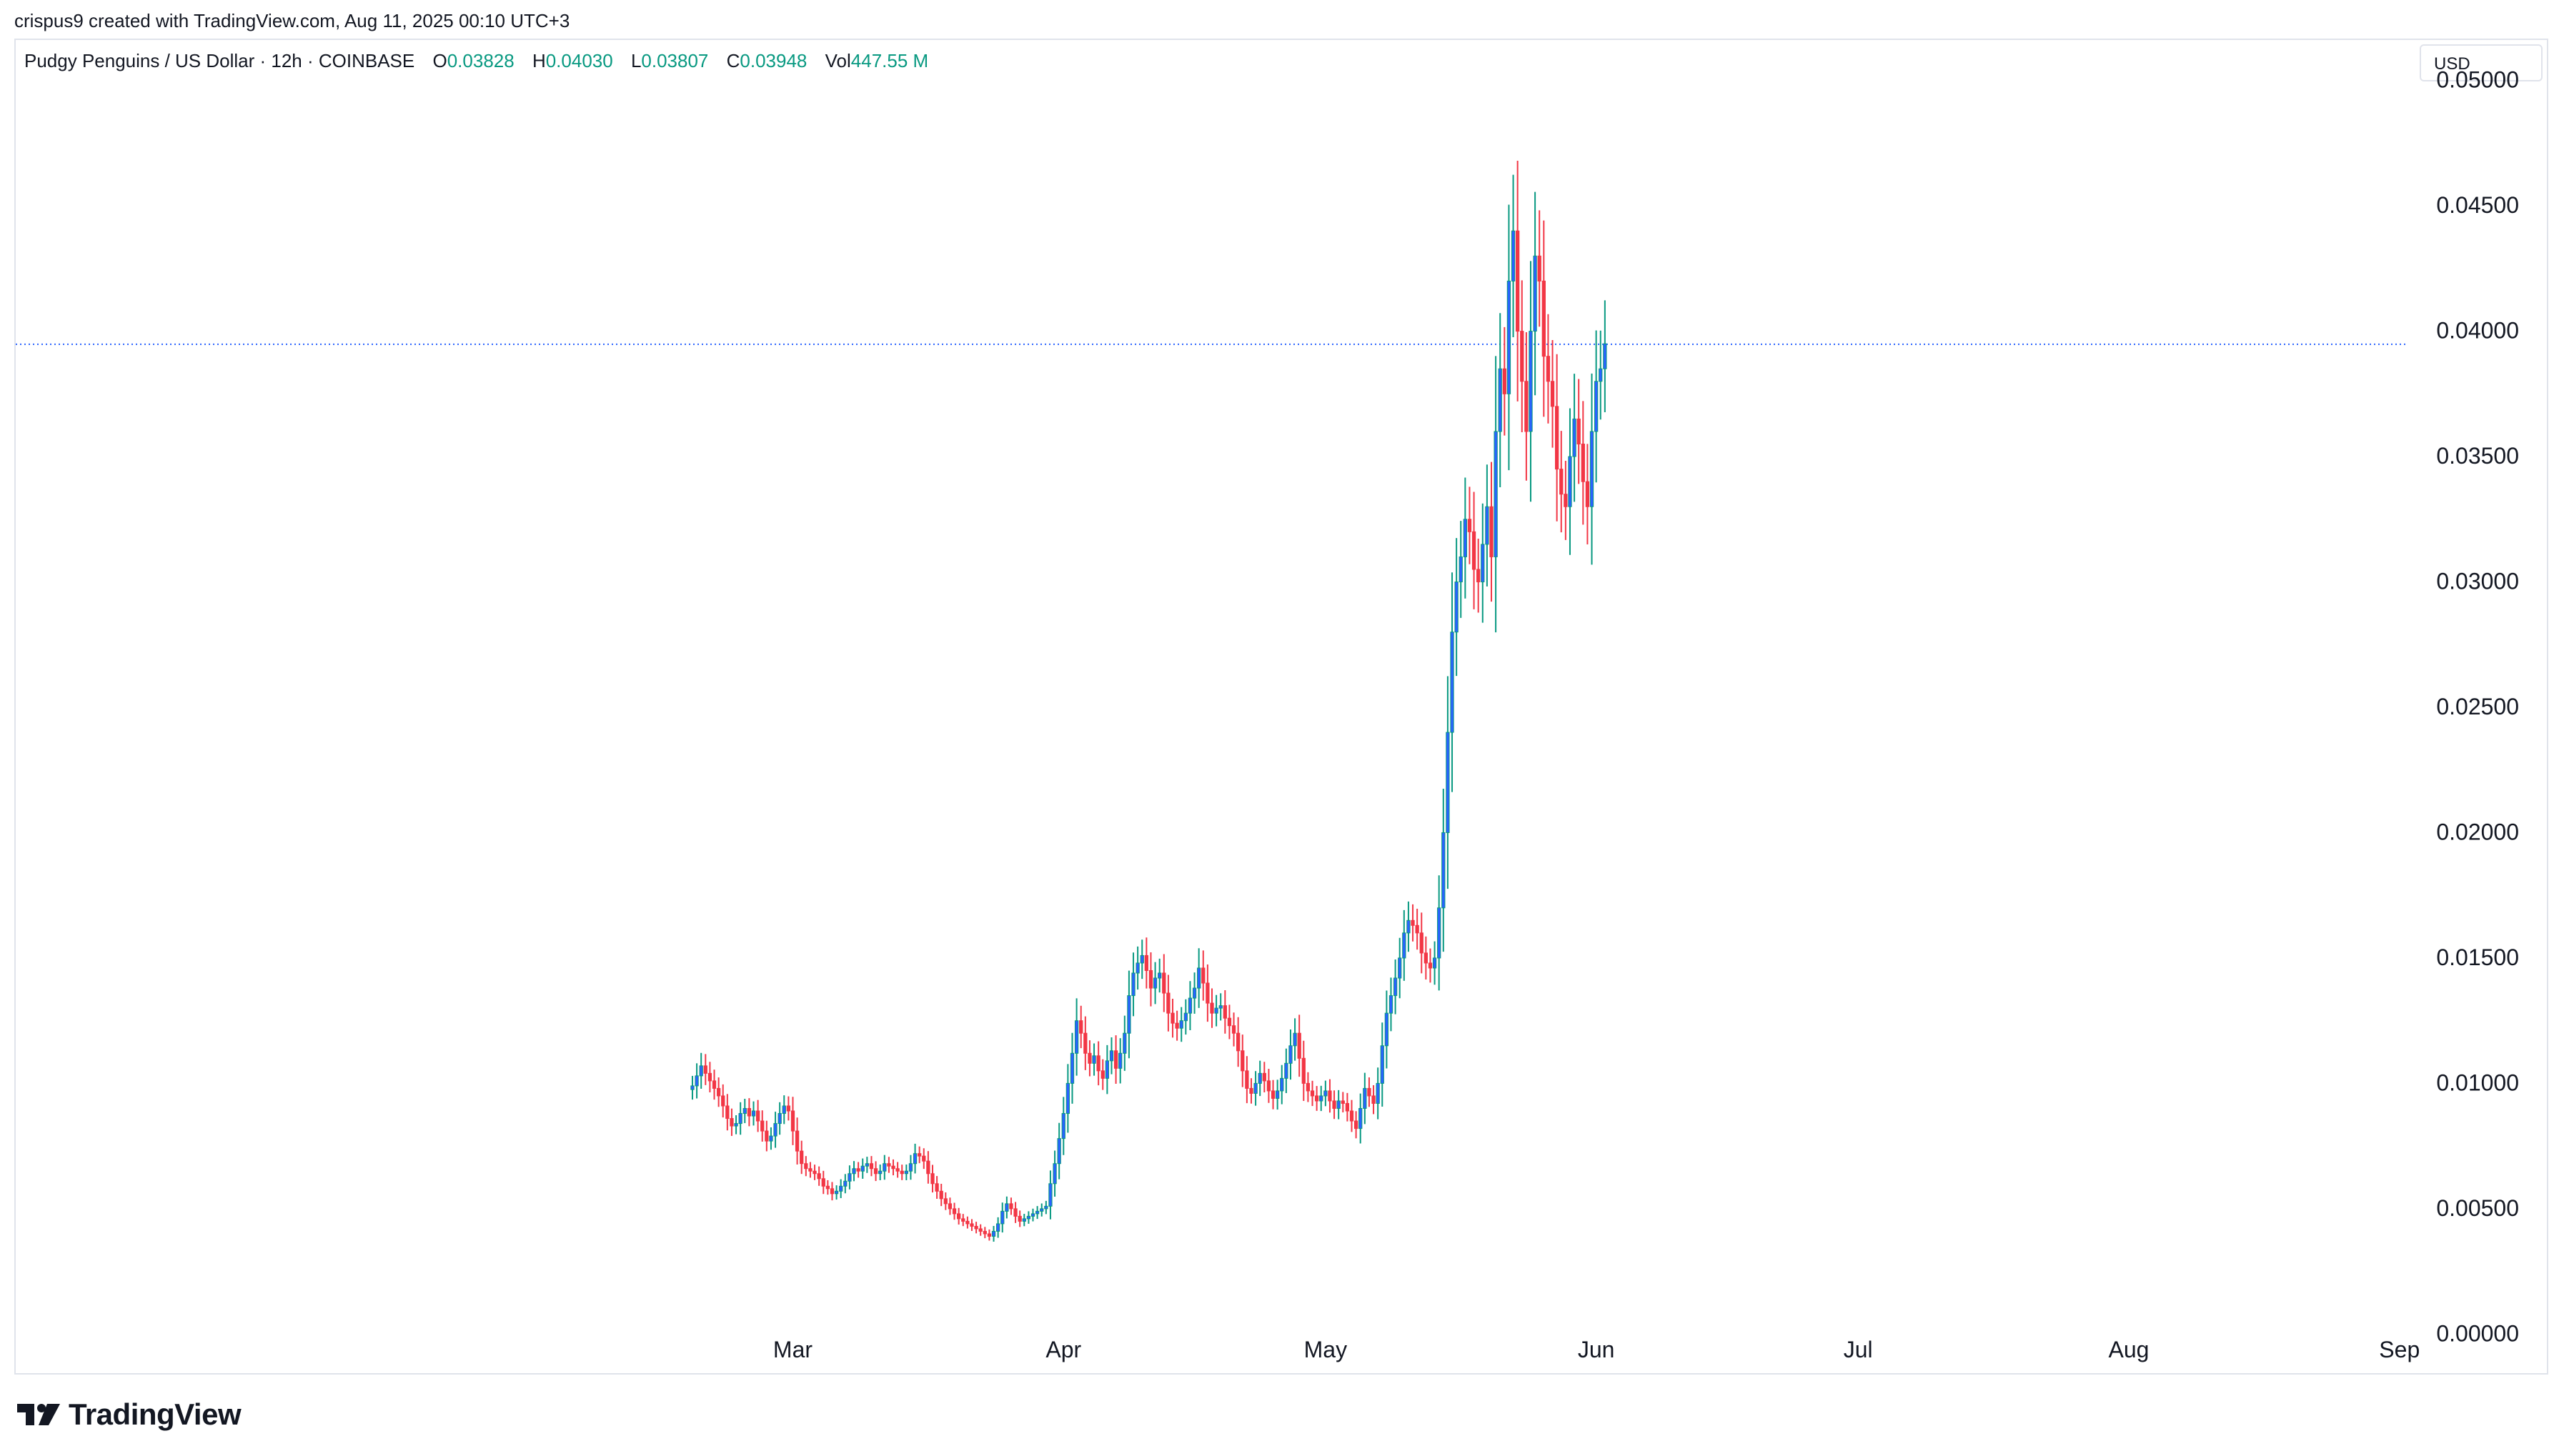 Image resolution: width=2554 pixels, height=1456 pixels. What do you see at coordinates (2481, 62) in the screenshot?
I see `currency-button: USD` at bounding box center [2481, 62].